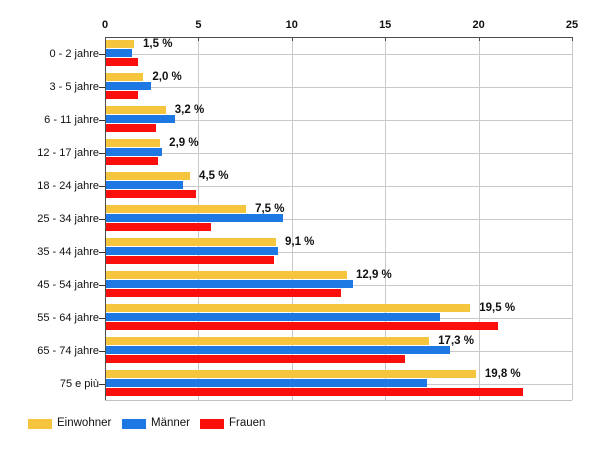  Describe the element at coordinates (68, 350) in the screenshot. I see `category-label: 65 - 74 jahre` at that location.